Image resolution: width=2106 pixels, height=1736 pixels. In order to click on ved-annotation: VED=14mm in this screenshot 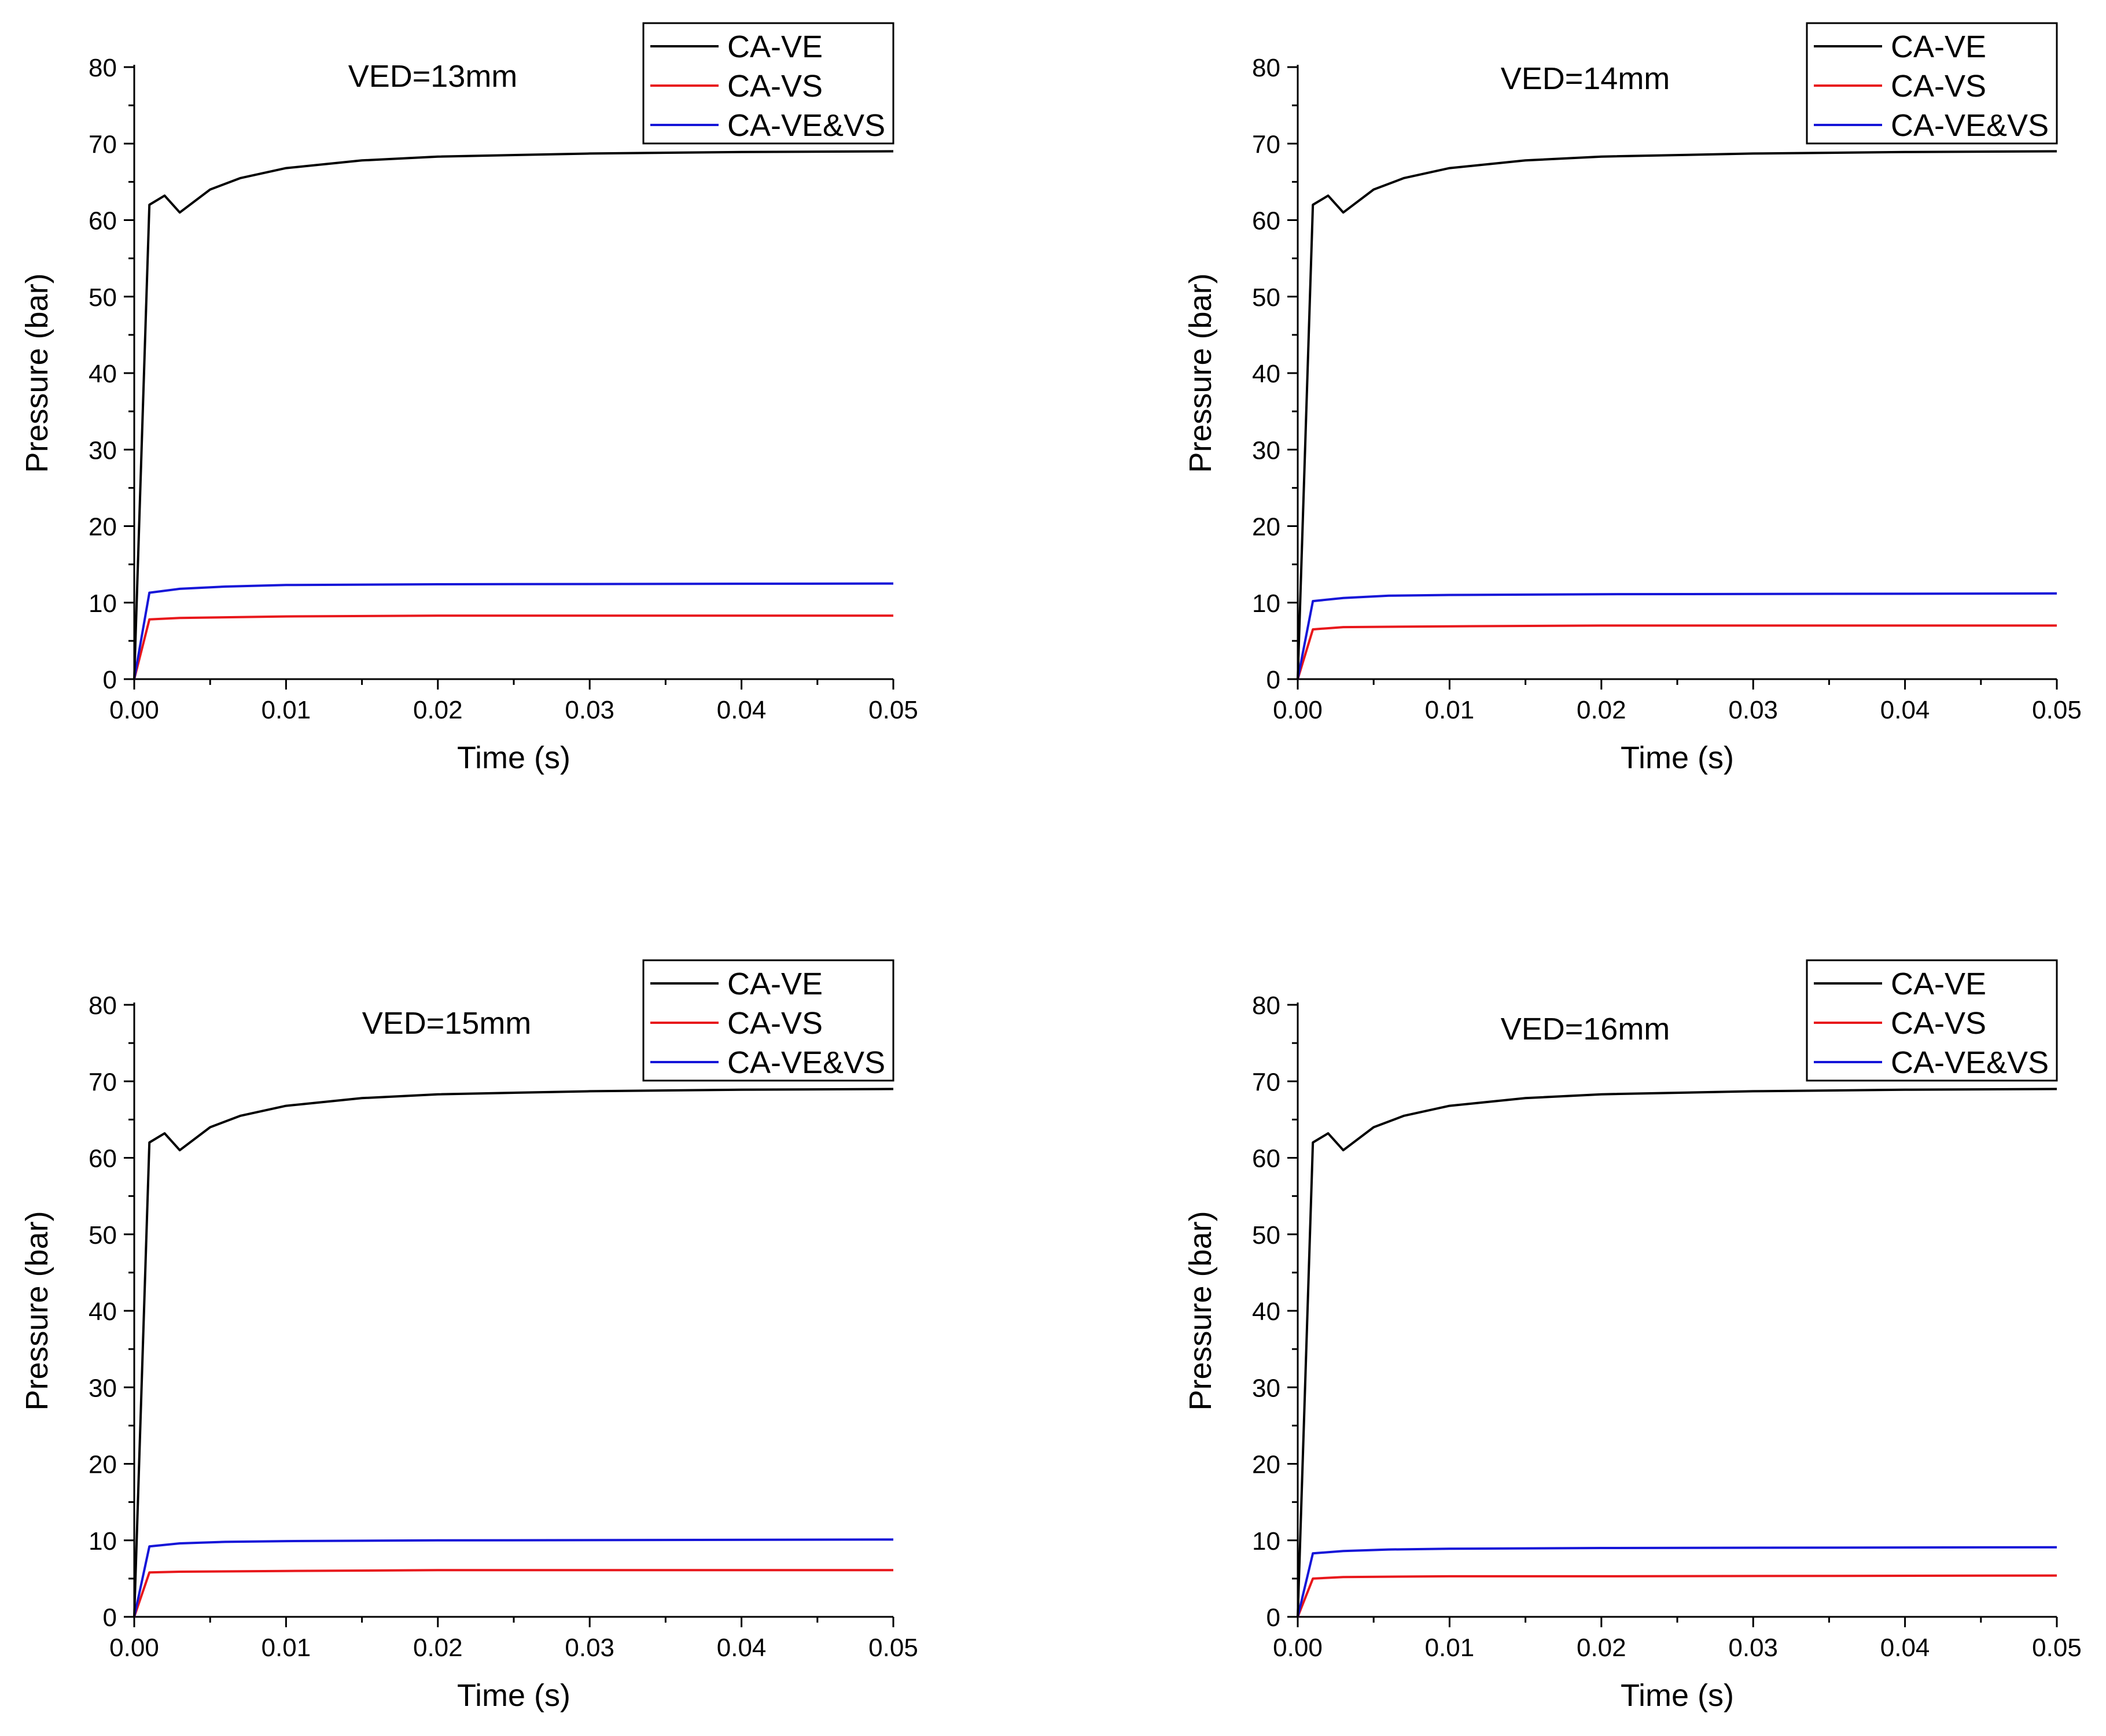, I will do `click(1586, 78)`.